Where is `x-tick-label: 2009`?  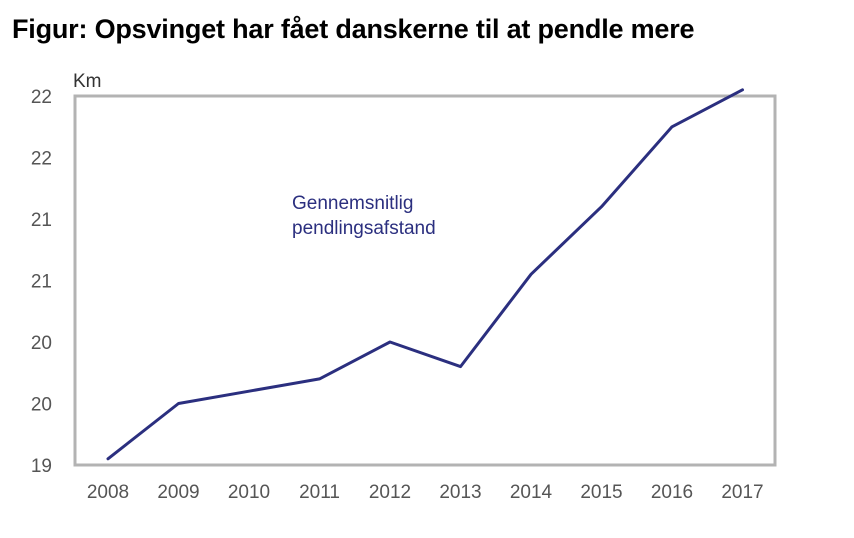
x-tick-label: 2009 is located at coordinates (178, 492).